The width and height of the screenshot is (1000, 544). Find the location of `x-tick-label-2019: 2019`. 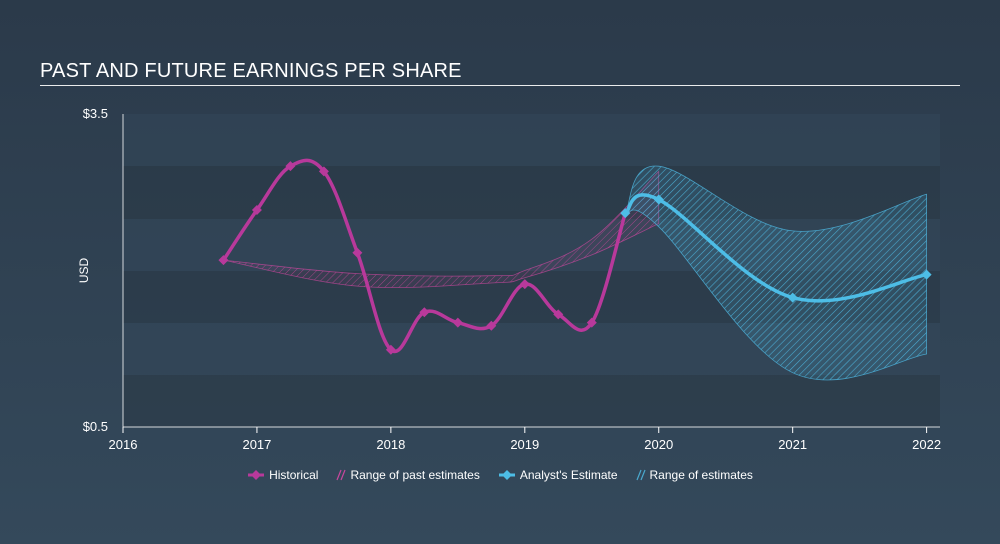

x-tick-label-2019: 2019 is located at coordinates (524, 444).